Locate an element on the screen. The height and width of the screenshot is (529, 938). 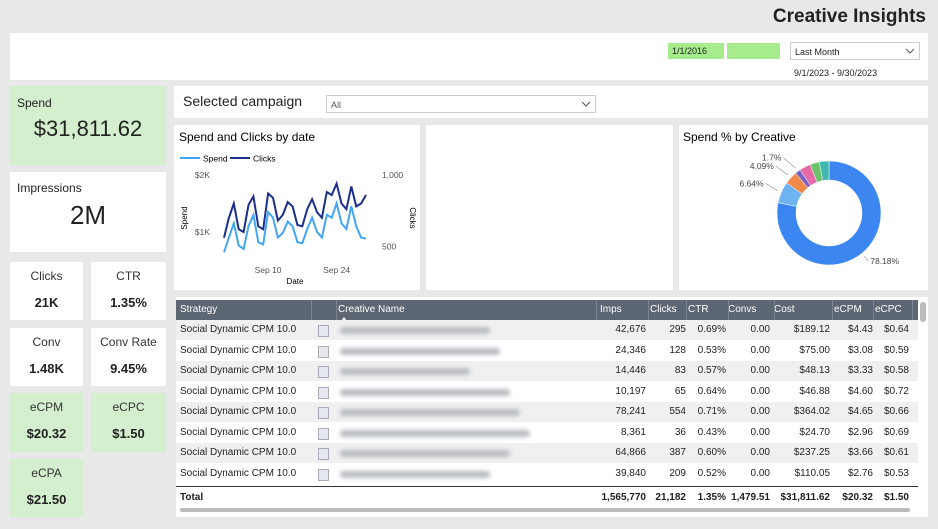
column-header: CTR is located at coordinates (698, 309).